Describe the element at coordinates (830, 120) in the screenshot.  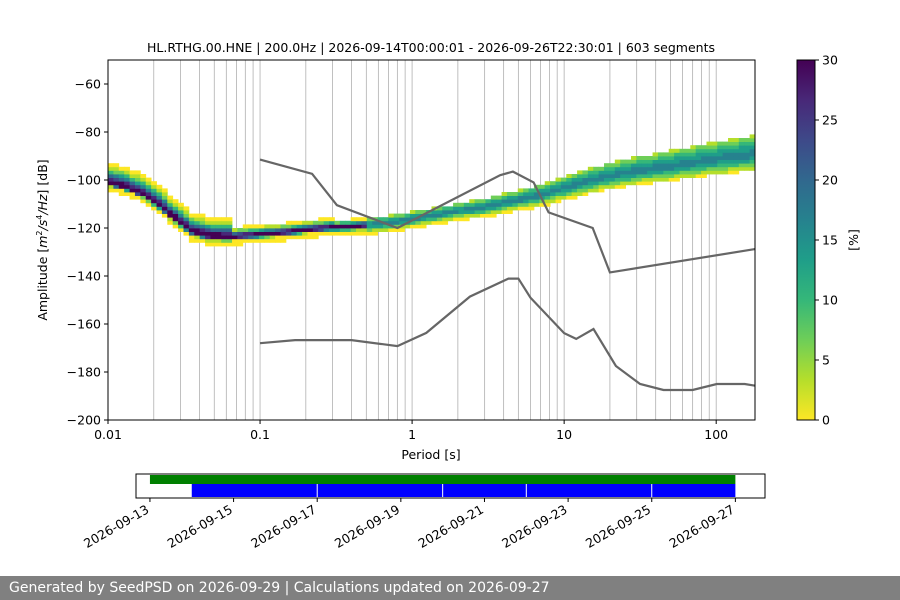
I see `colorbar-tick-label: 25` at that location.